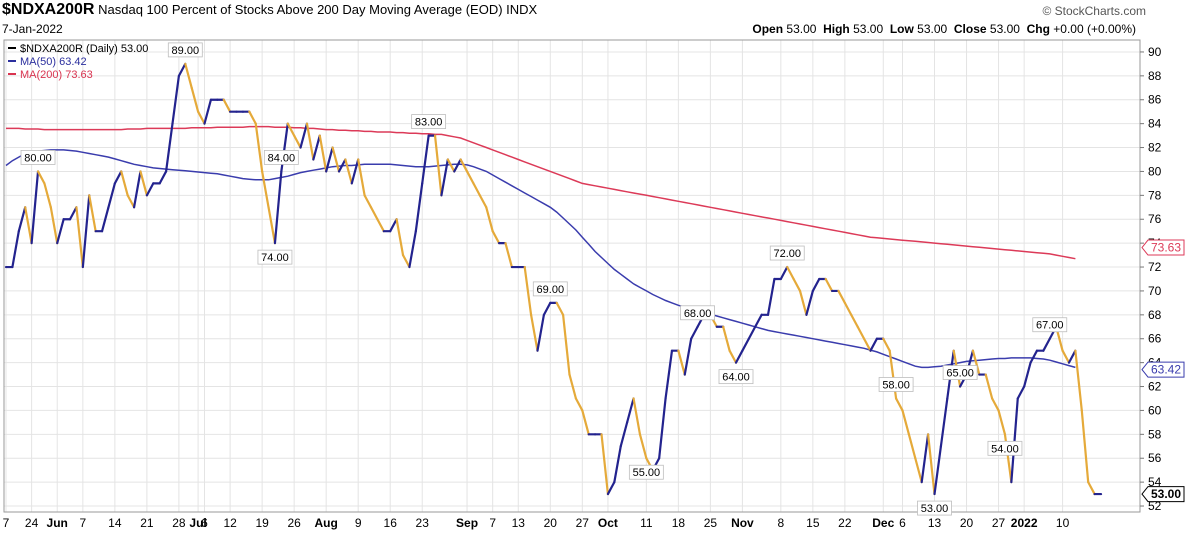  Describe the element at coordinates (1155, 52) in the screenshot. I see `y-tick-label: 90` at that location.